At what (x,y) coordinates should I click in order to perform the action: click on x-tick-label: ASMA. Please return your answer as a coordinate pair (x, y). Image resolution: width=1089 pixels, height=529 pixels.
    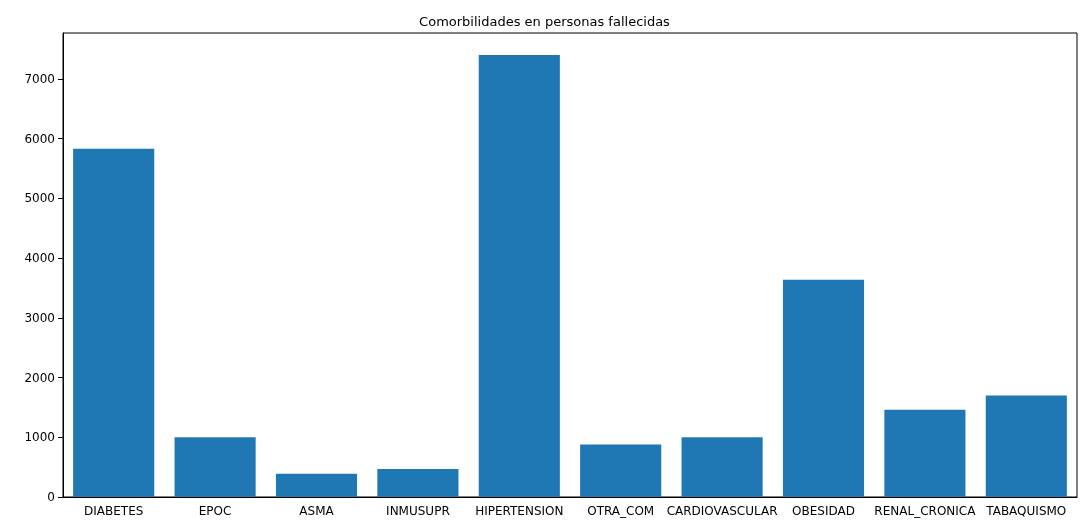
    Looking at the image, I should click on (317, 511).